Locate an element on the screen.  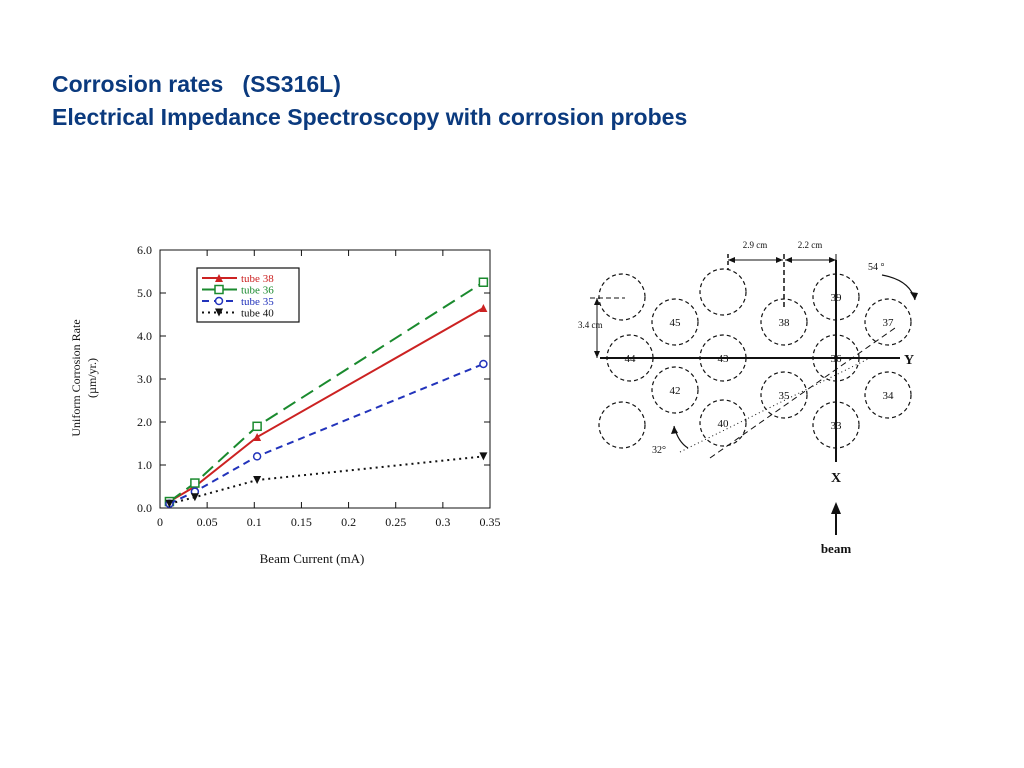
x-tick-label: 0.1 is located at coordinates (254, 522).